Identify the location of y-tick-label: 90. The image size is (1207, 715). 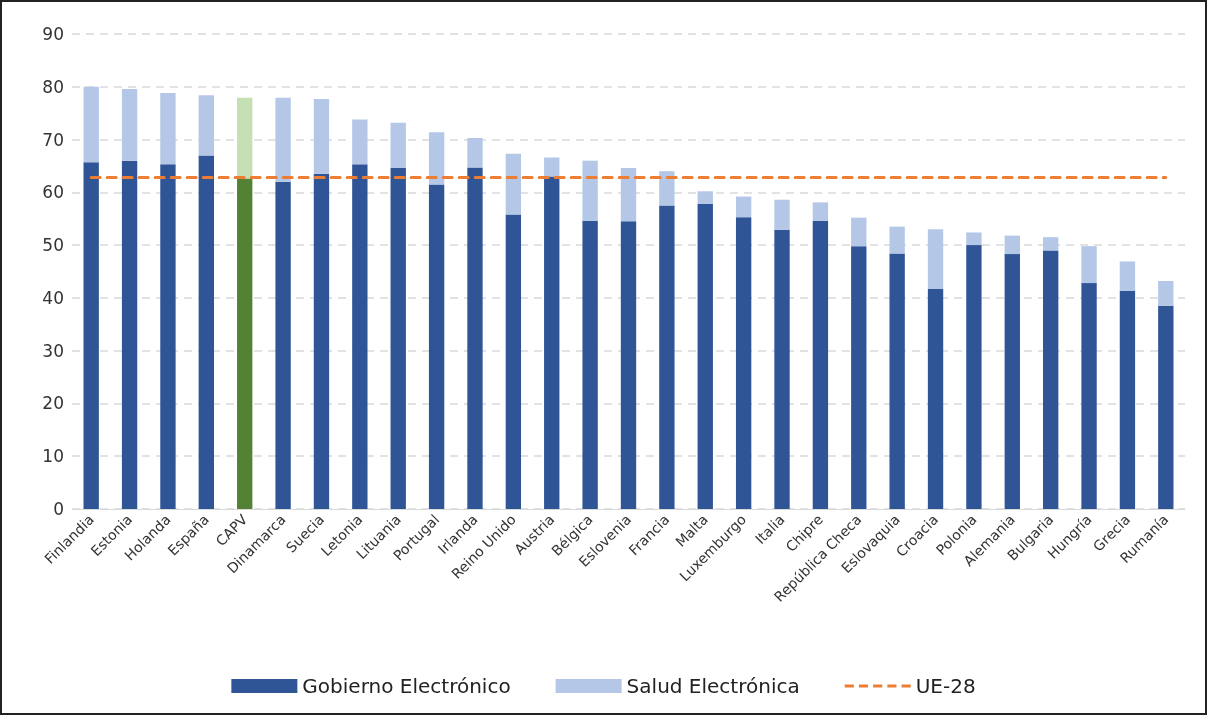
(53, 34).